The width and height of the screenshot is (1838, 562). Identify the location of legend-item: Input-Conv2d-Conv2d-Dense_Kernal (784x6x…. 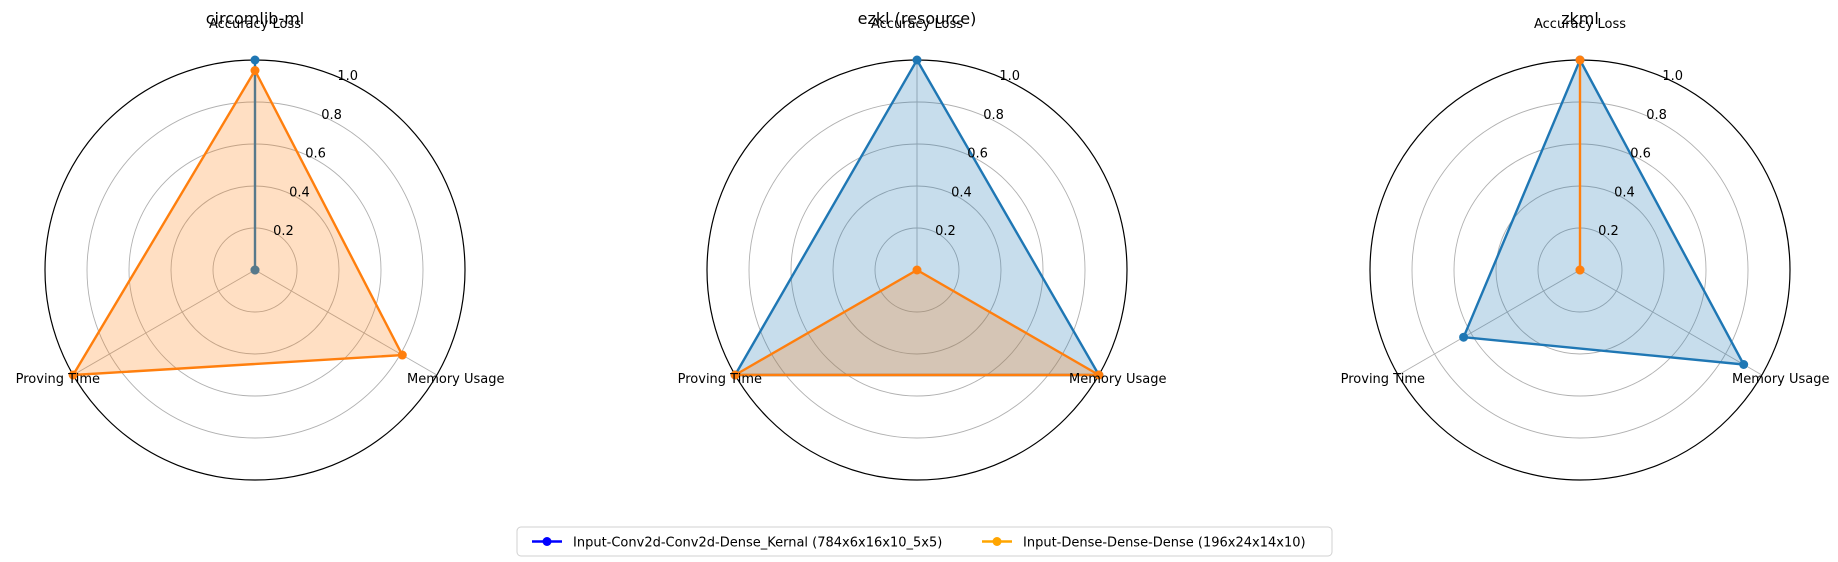
(737, 543).